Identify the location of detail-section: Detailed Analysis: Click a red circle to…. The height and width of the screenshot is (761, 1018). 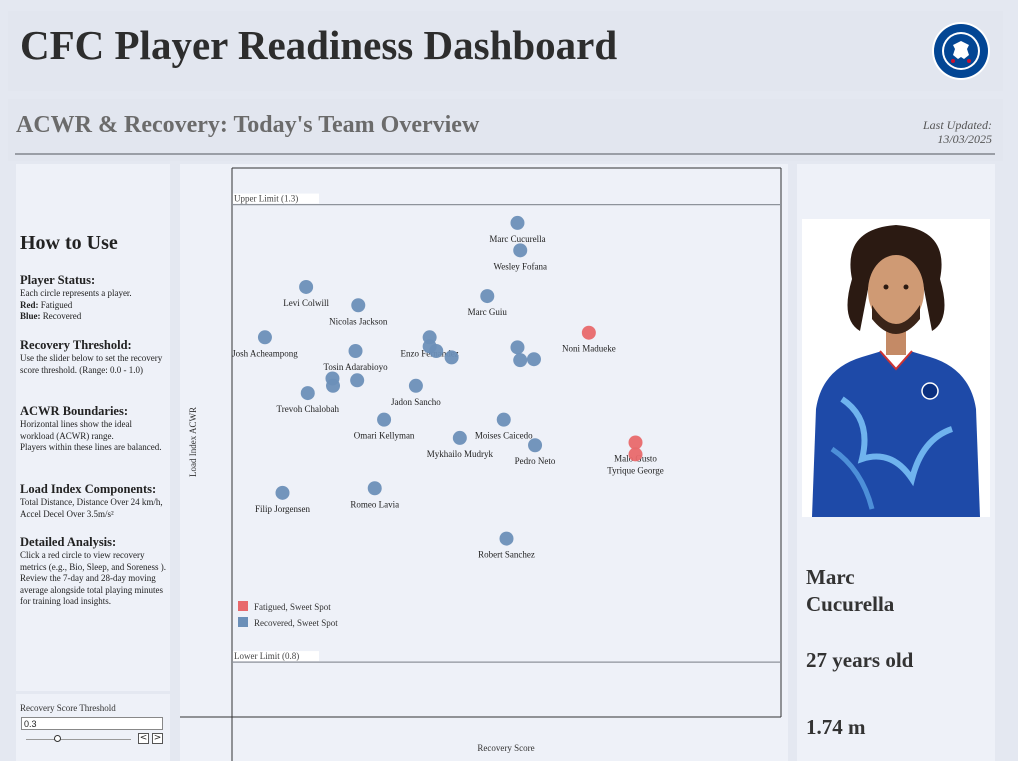
(94, 571).